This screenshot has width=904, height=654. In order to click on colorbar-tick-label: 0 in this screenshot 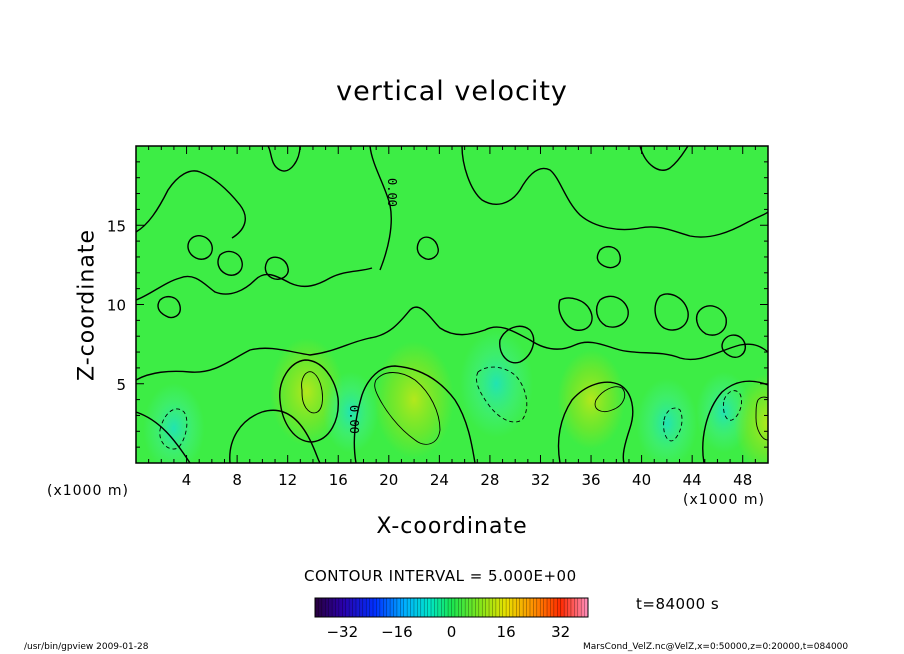, I will do `click(452, 632)`.